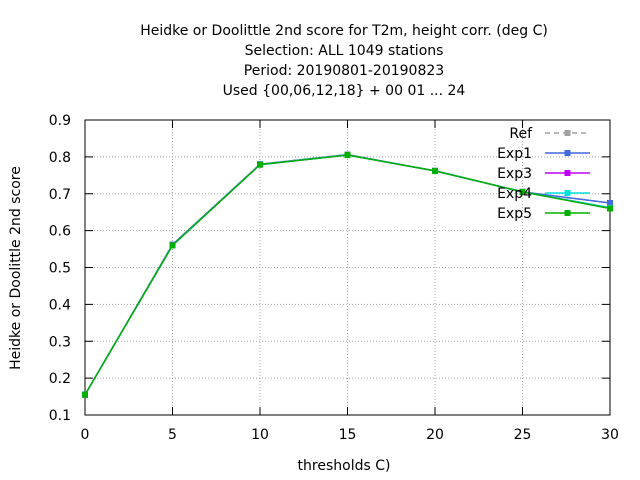 The image size is (640, 480). Describe the element at coordinates (60, 379) in the screenshot. I see `y-tick-label: 0.2` at that location.